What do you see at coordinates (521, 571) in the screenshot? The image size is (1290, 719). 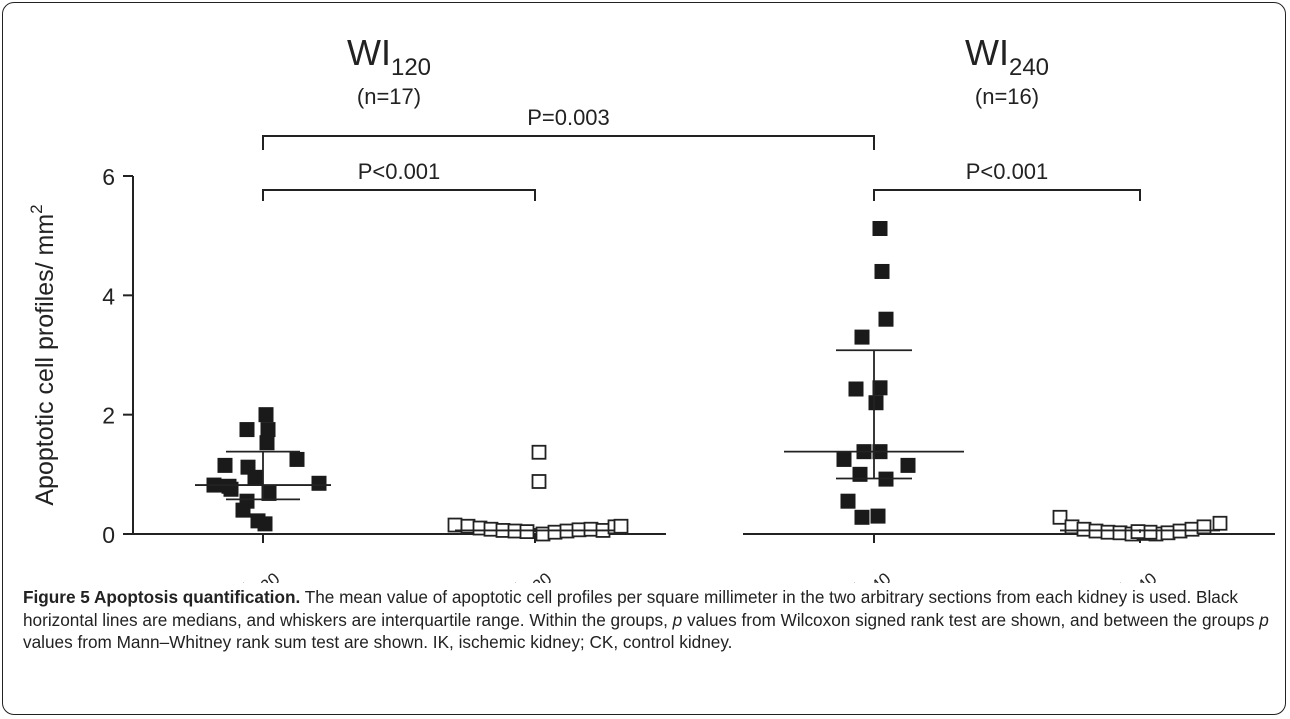 I see `x-tick-label: CK120` at bounding box center [521, 571].